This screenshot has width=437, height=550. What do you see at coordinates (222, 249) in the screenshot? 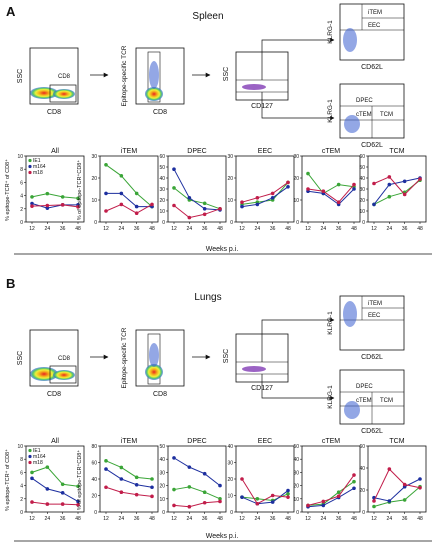
I see `x-axis-title: Weeks p.i.` at bounding box center [222, 249].